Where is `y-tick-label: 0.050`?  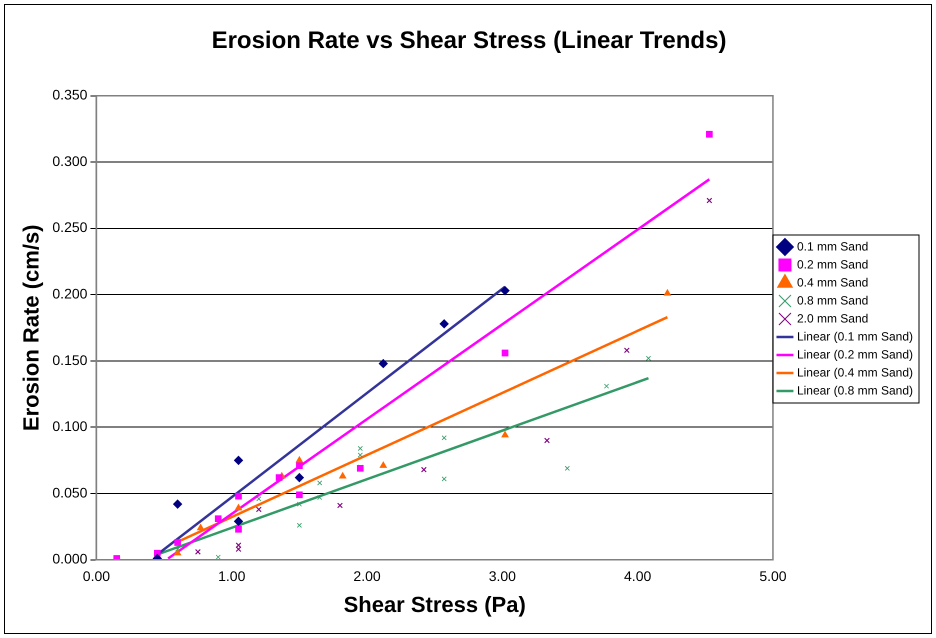
y-tick-label: 0.050 is located at coordinates (70, 492).